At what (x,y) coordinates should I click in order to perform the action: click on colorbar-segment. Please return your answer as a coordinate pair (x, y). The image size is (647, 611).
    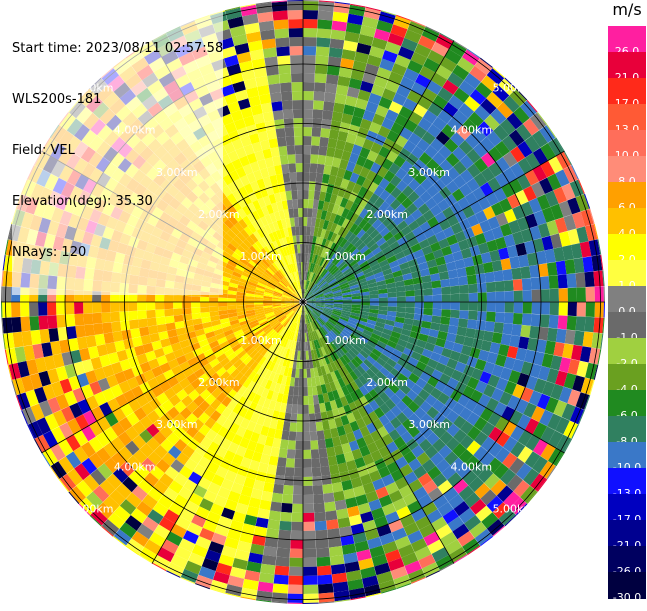
    Looking at the image, I should click on (627, 533).